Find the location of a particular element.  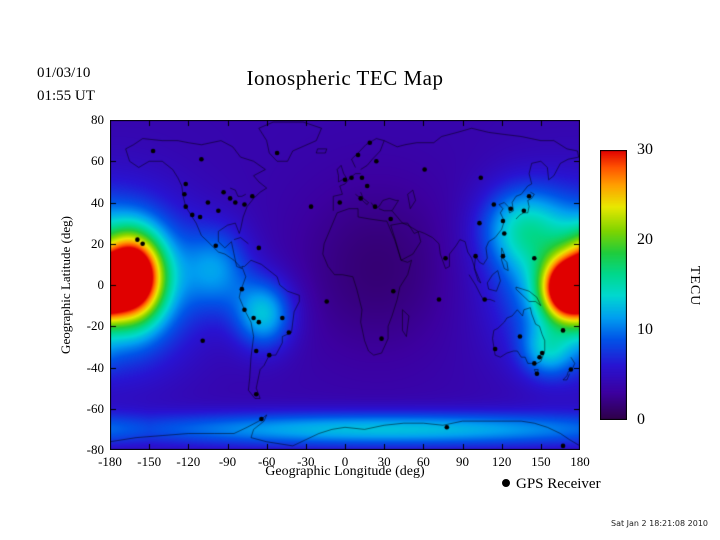

gps-receiver-legend: GPS Receiver is located at coordinates (551, 484).